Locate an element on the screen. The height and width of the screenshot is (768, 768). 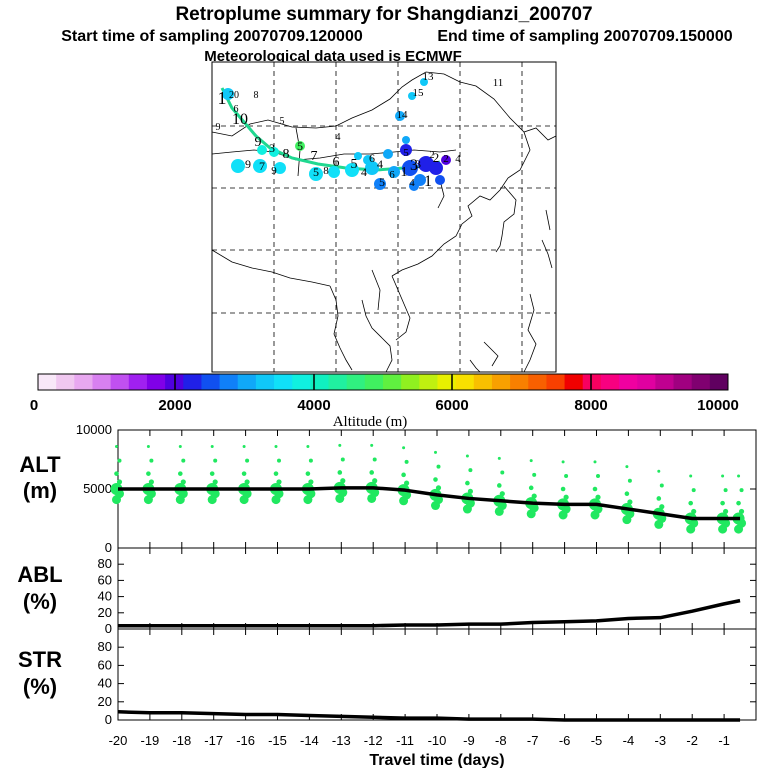
x-tick-label: -13 is located at coordinates (341, 740).